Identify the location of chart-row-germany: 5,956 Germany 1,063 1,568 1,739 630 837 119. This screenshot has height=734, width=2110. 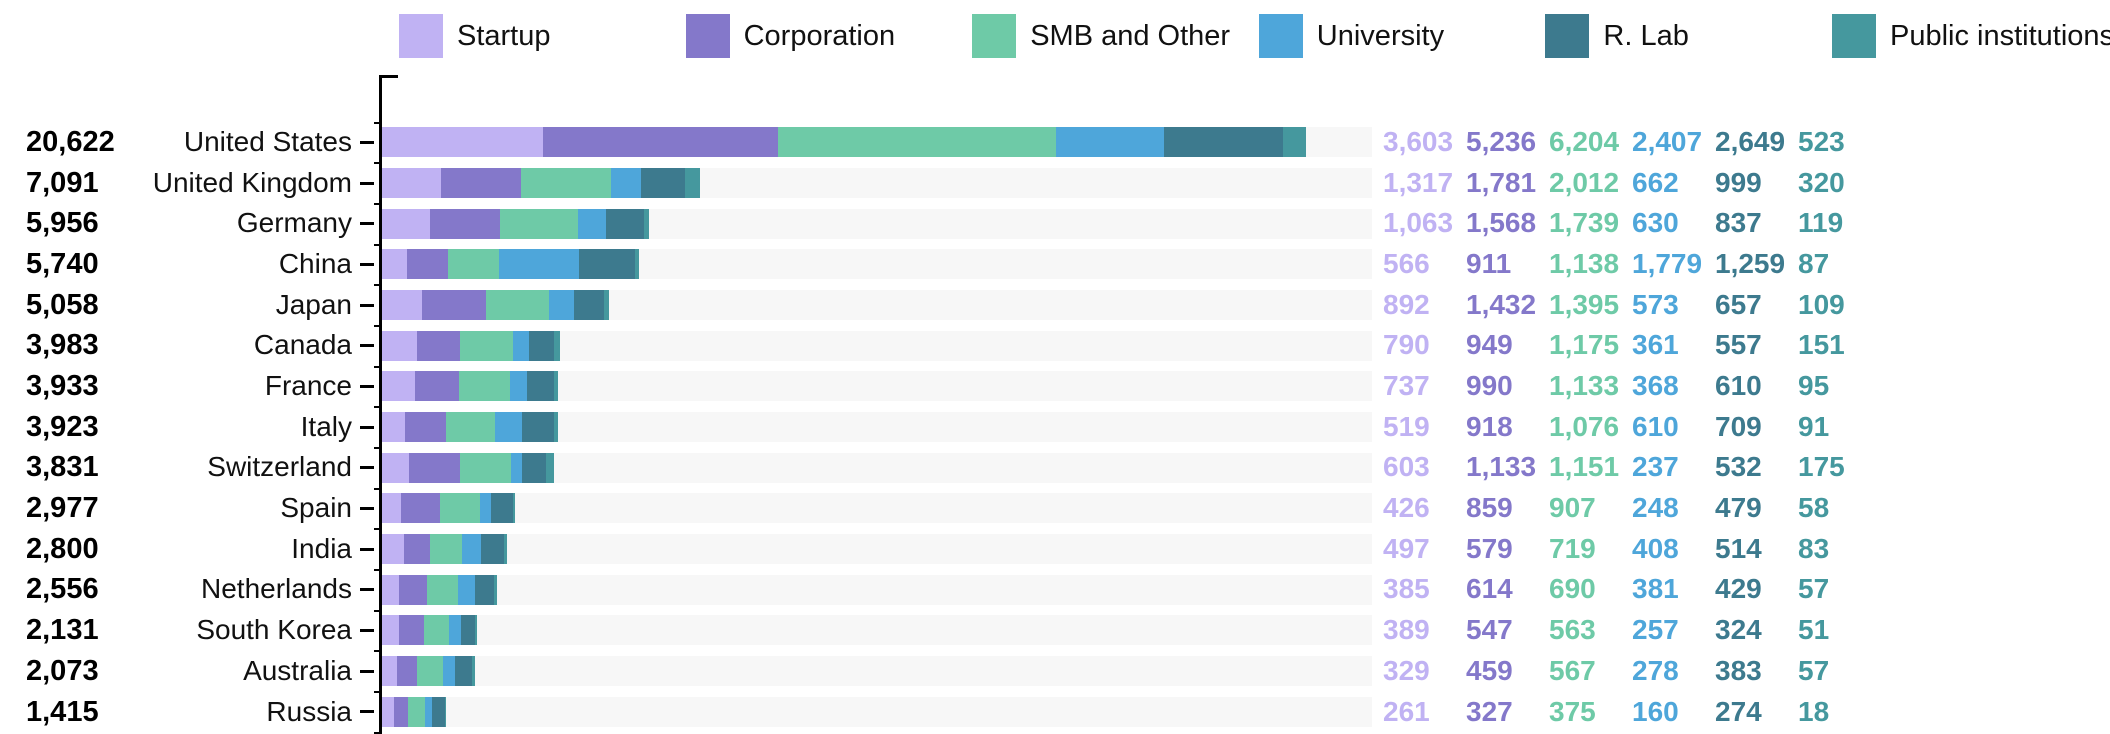
(1055, 223).